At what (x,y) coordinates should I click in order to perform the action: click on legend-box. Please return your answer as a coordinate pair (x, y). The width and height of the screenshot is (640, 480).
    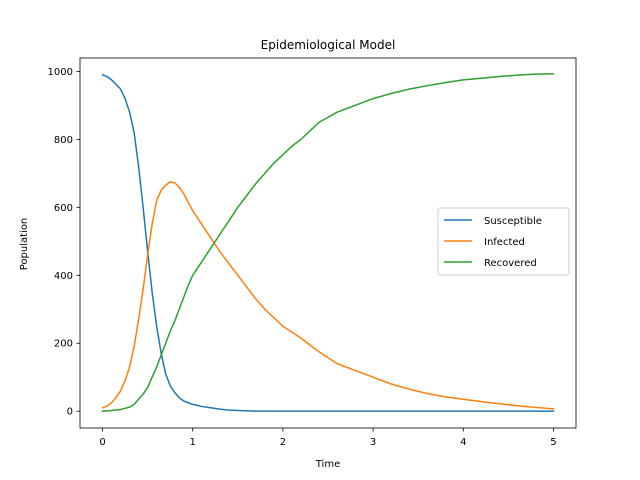
    Looking at the image, I should click on (503, 241).